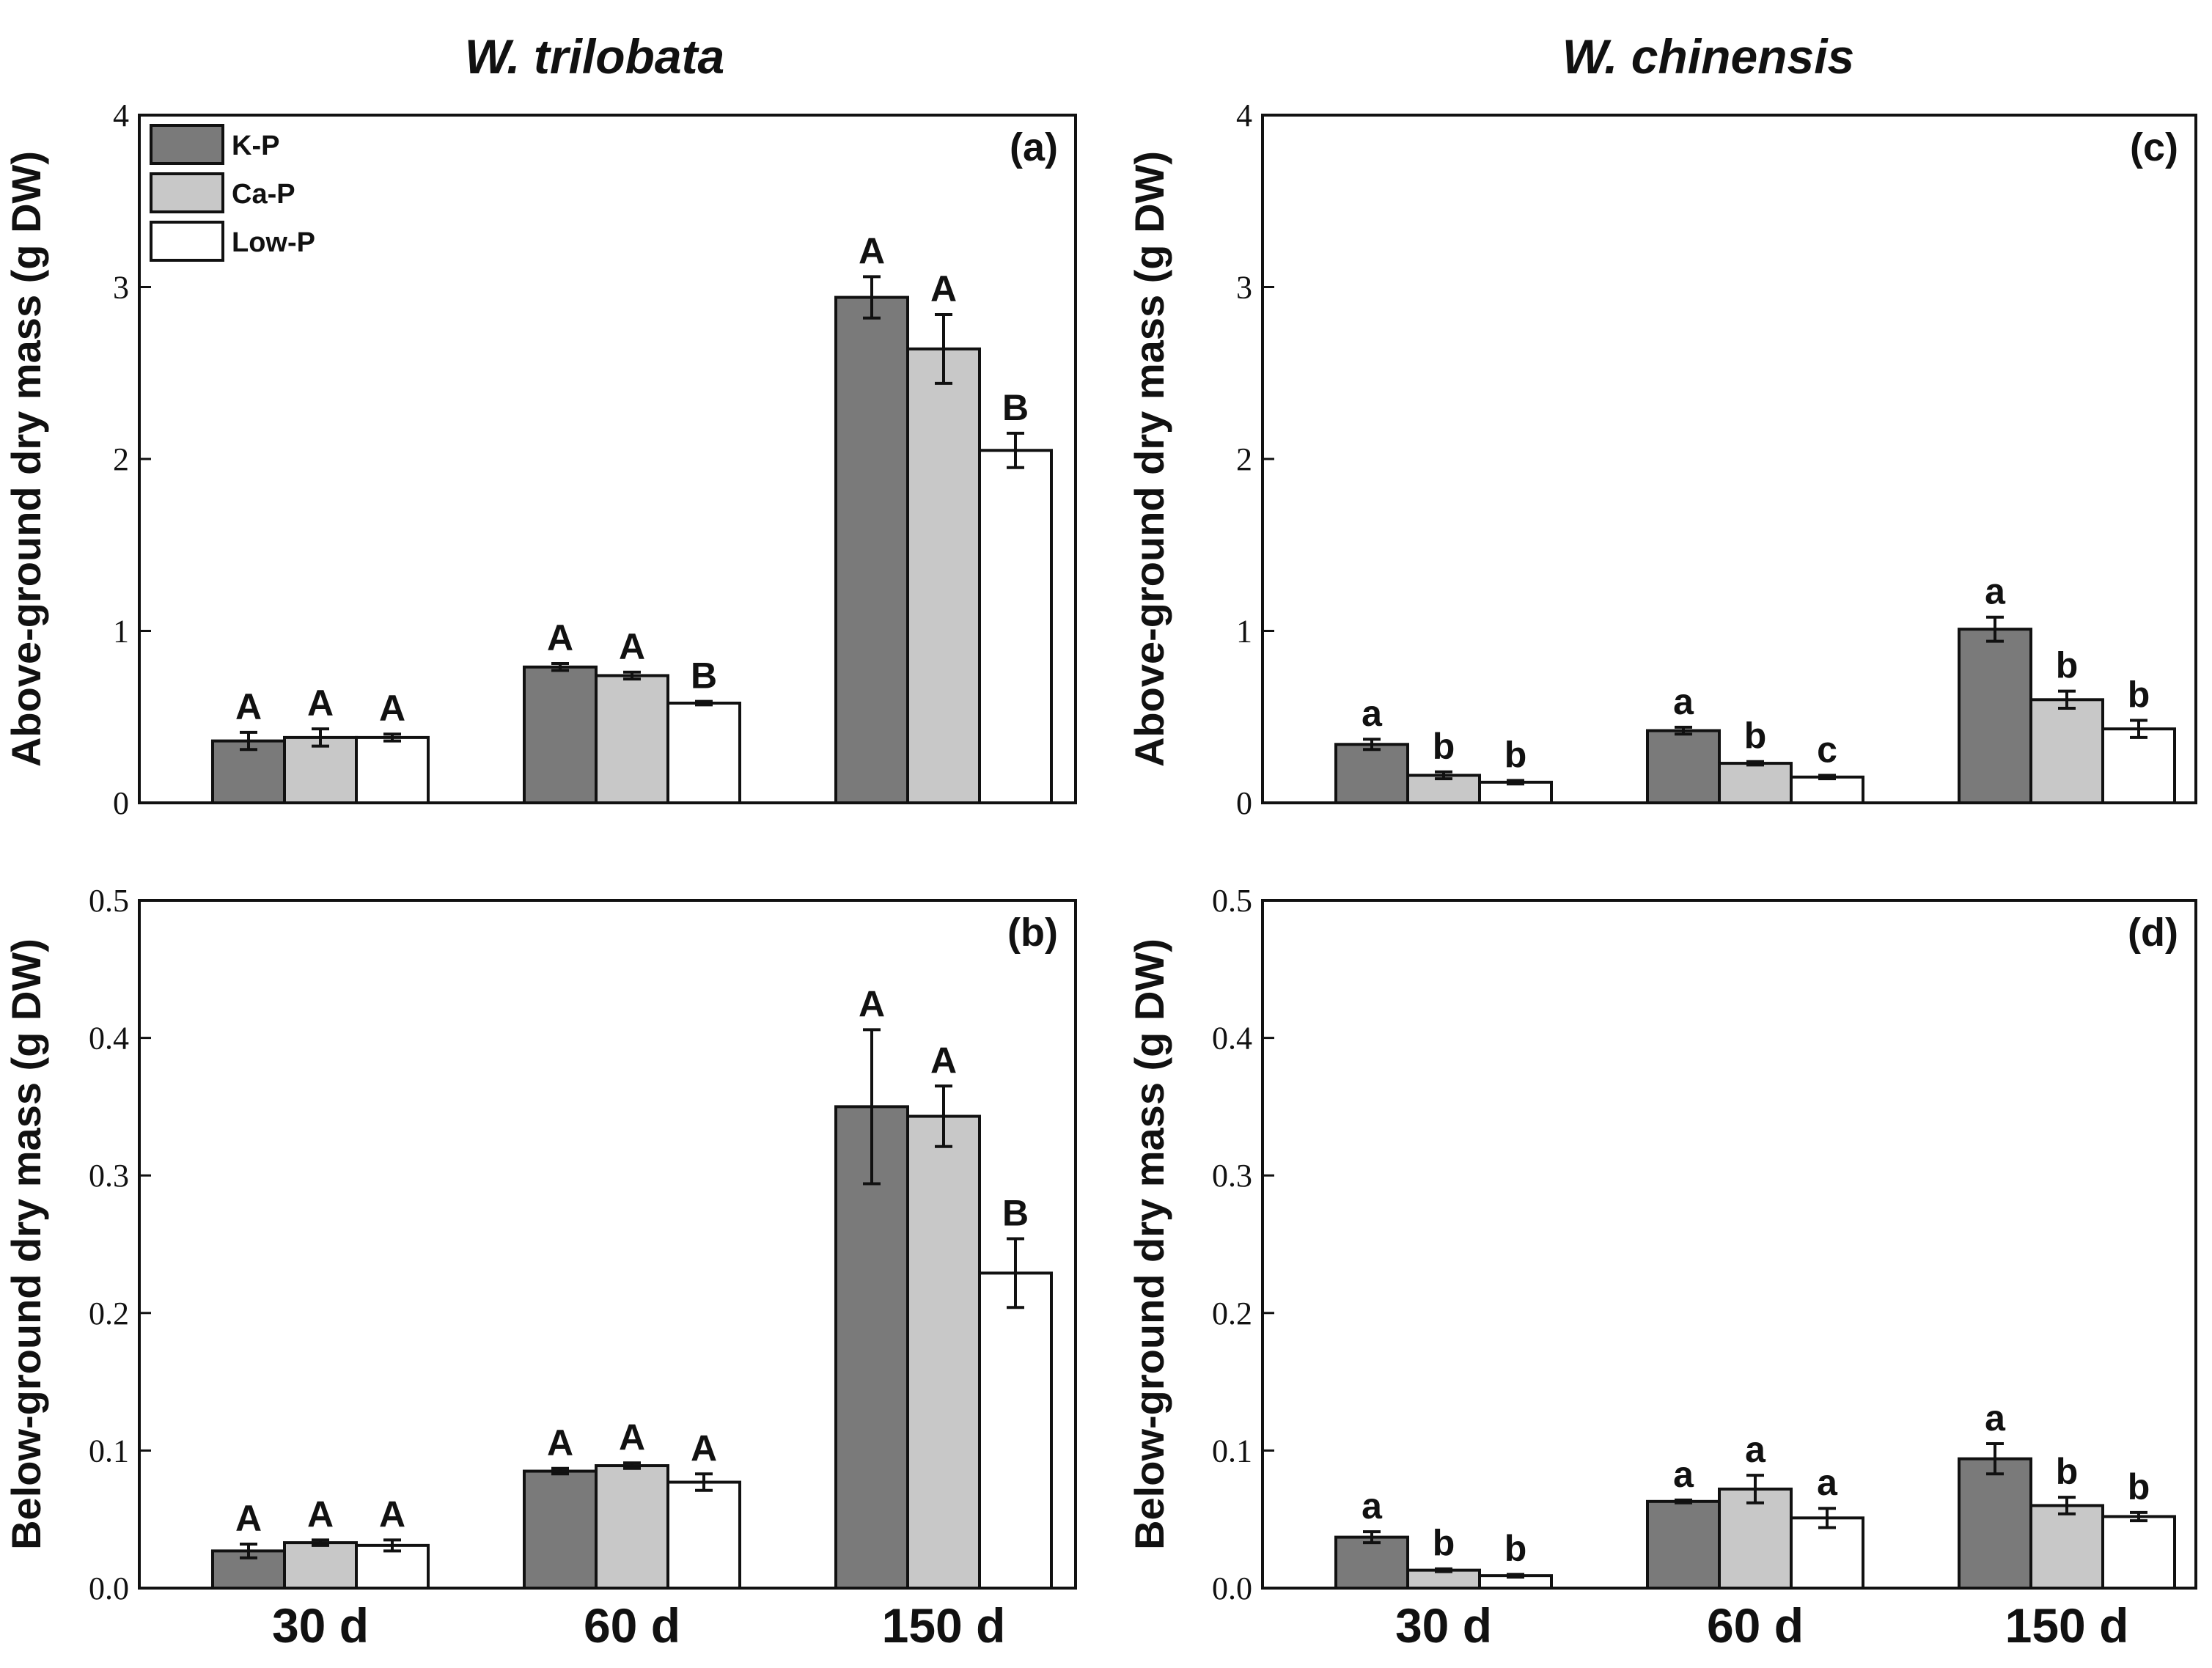  What do you see at coordinates (187, 192) in the screenshot?
I see `legend-swatch-ca-p` at bounding box center [187, 192].